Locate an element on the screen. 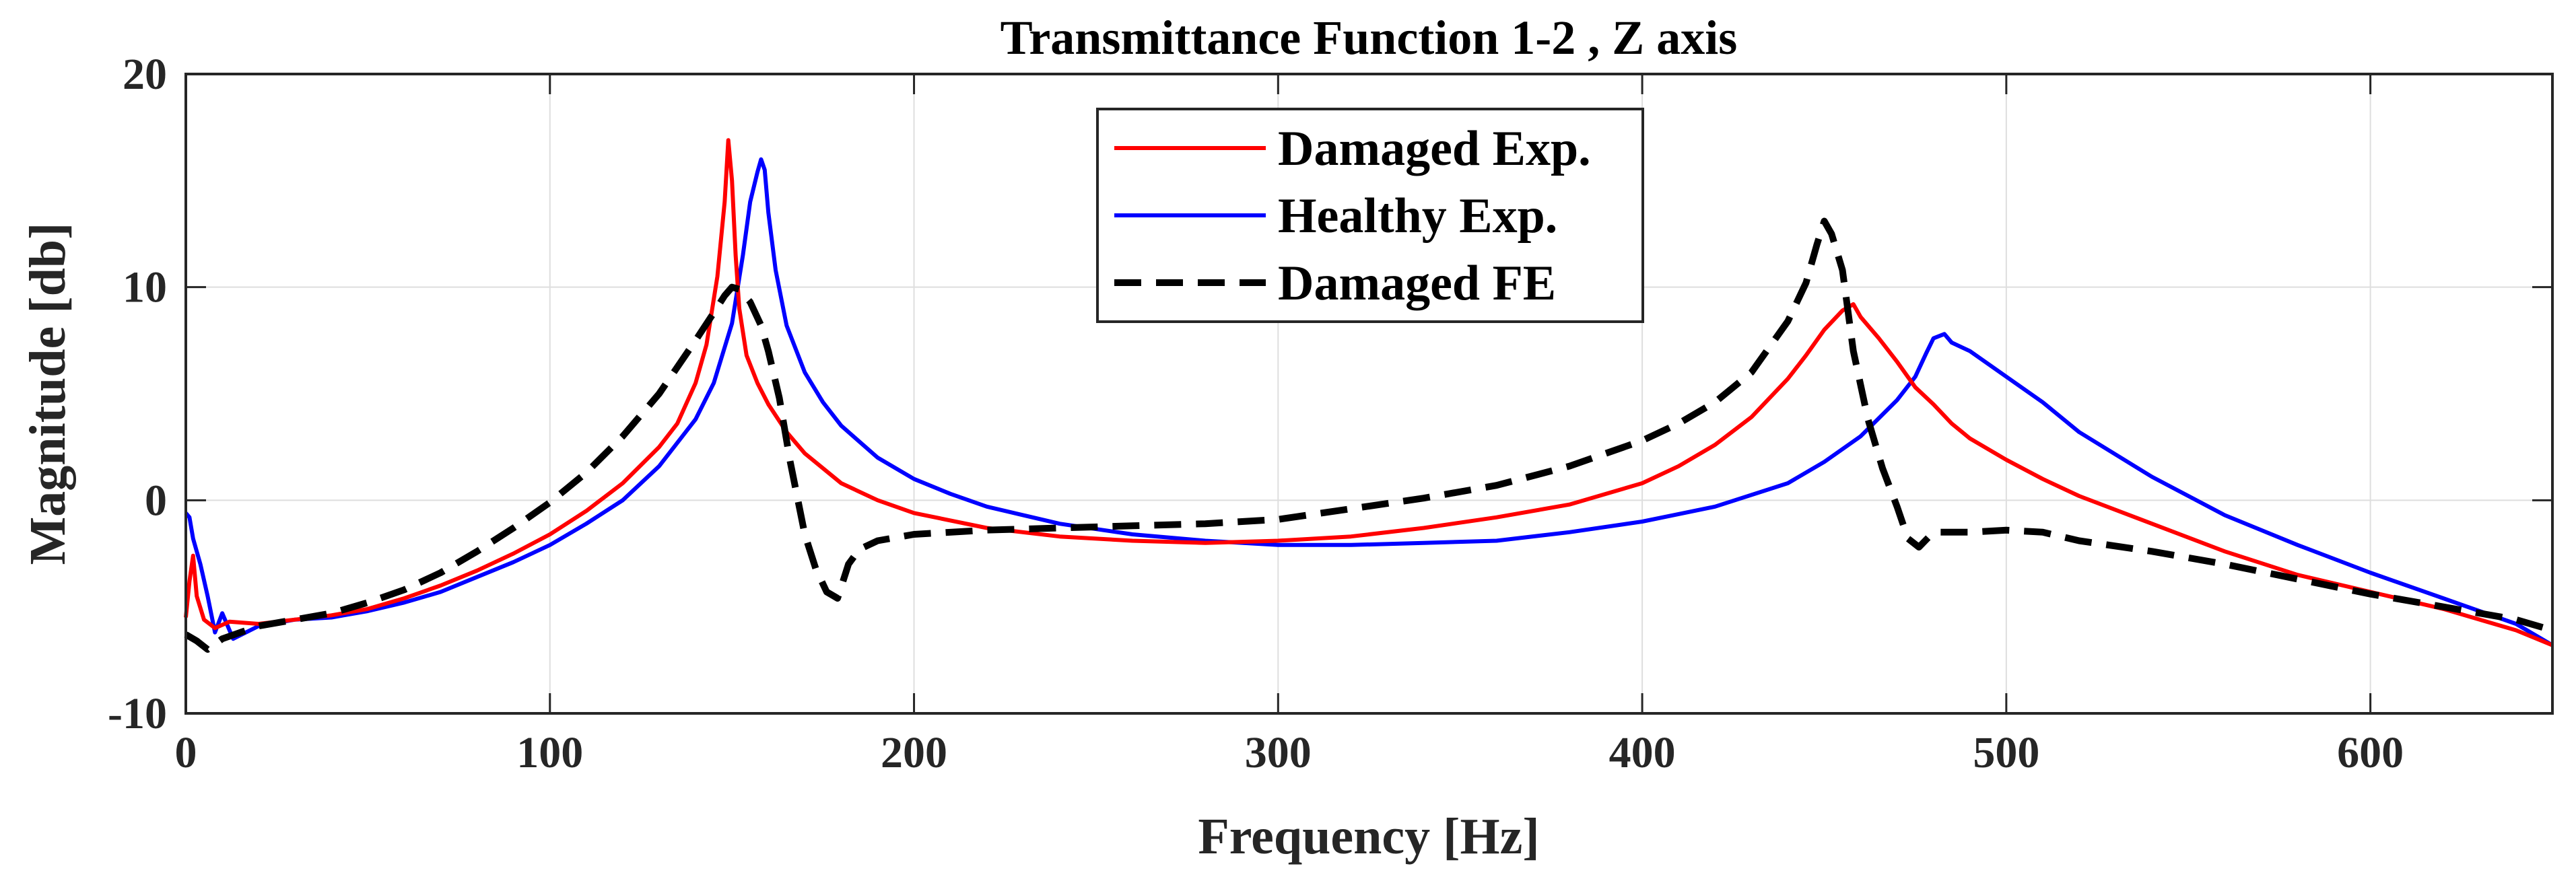 Image resolution: width=2576 pixels, height=887 pixels. legend: Damaged Exp. Healthy Exp. Damaged FE is located at coordinates (1370, 215).